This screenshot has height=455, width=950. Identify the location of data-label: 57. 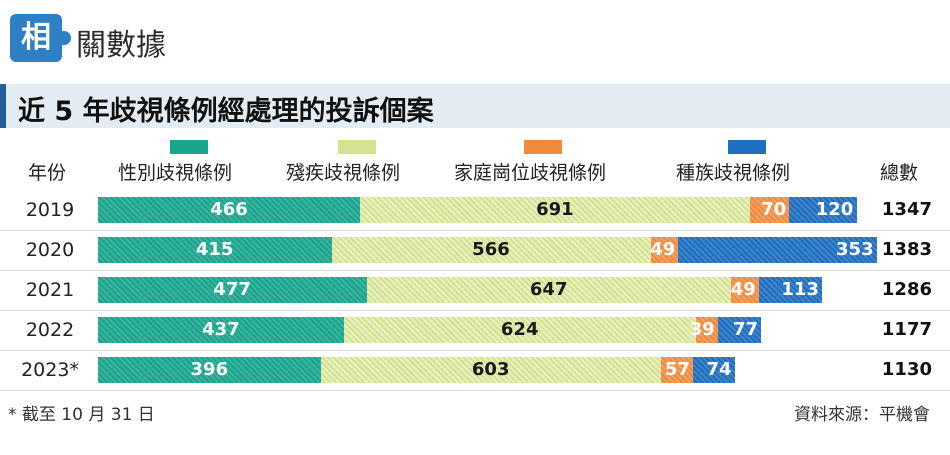
(677, 369).